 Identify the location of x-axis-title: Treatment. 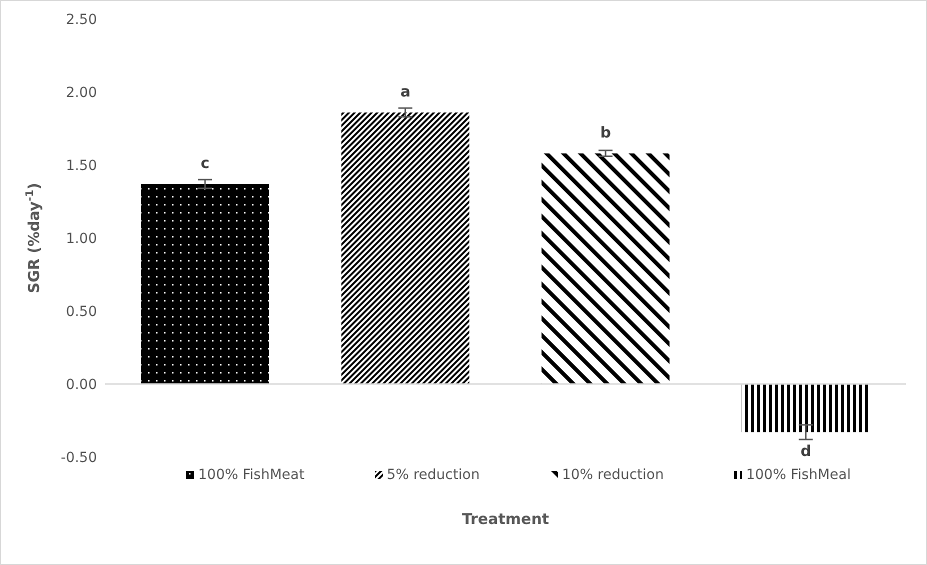
(506, 519).